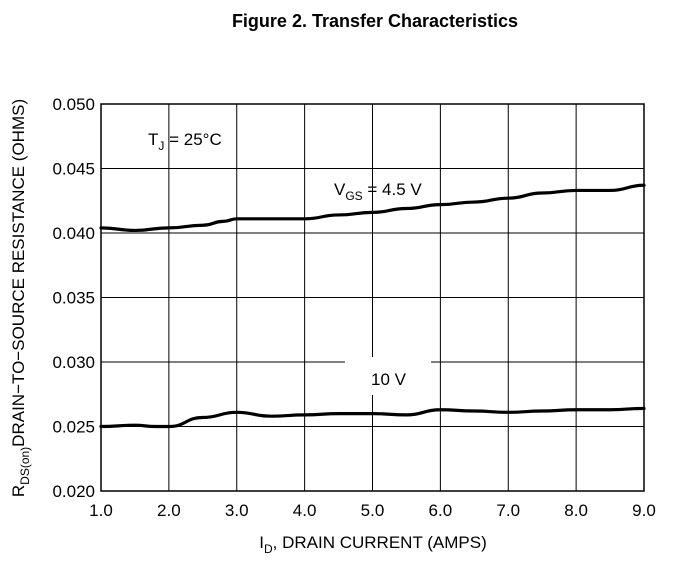 The height and width of the screenshot is (561, 678). What do you see at coordinates (441, 510) in the screenshot?
I see `x-tick-label: 6.0` at bounding box center [441, 510].